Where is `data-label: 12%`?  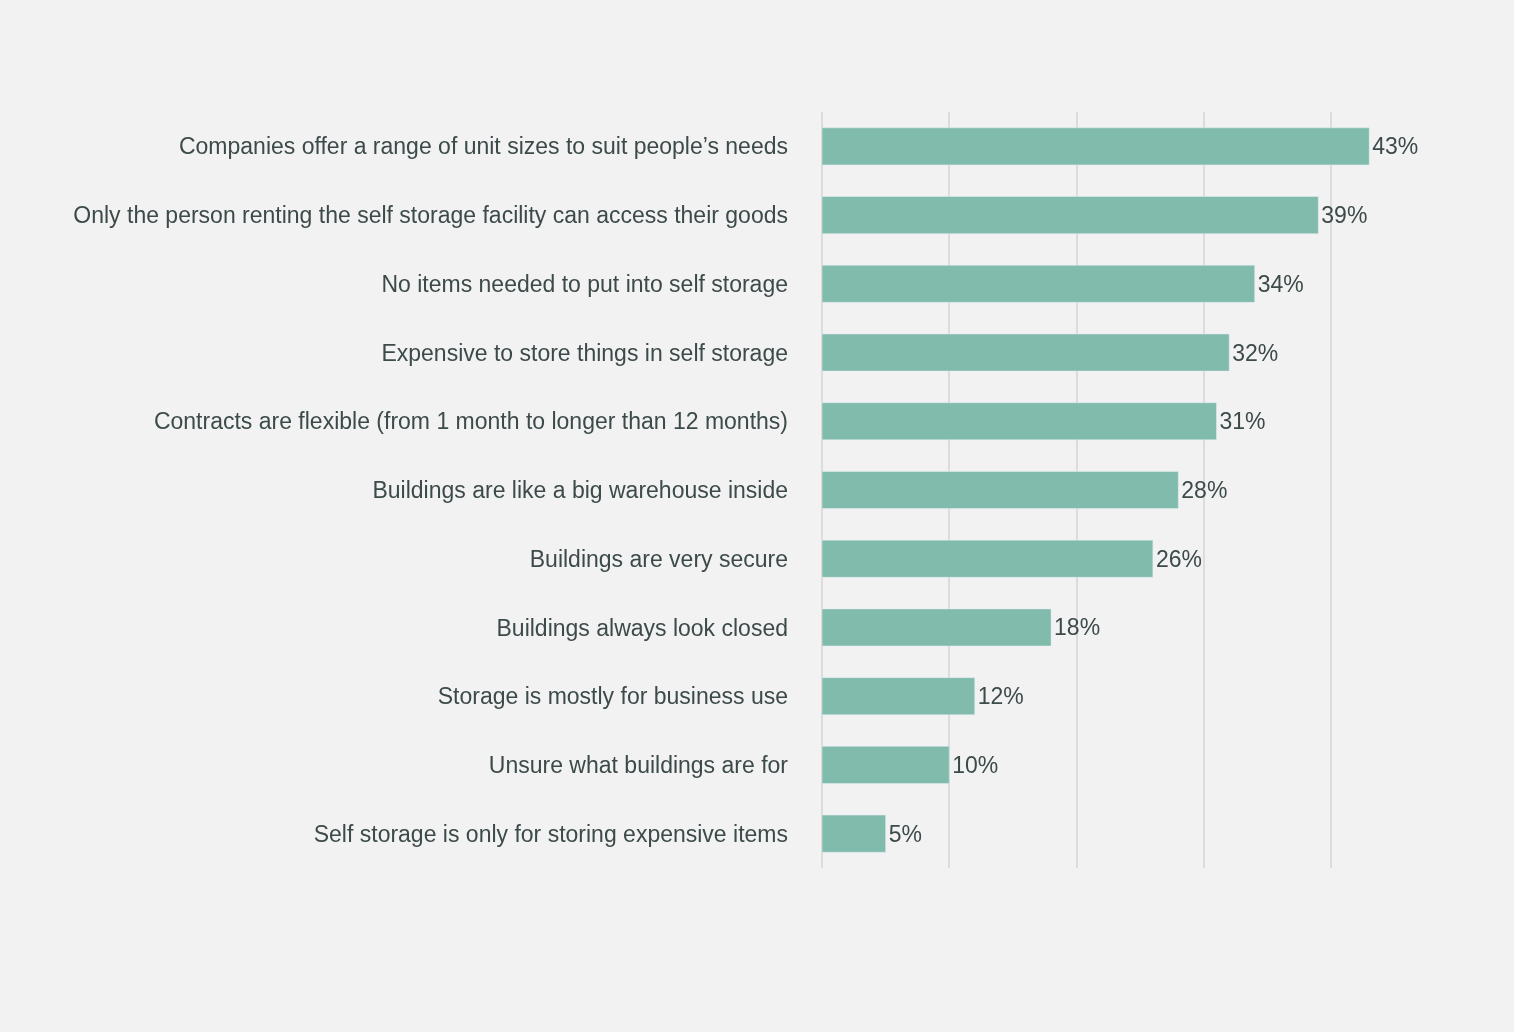
data-label: 12% is located at coordinates (1000, 696).